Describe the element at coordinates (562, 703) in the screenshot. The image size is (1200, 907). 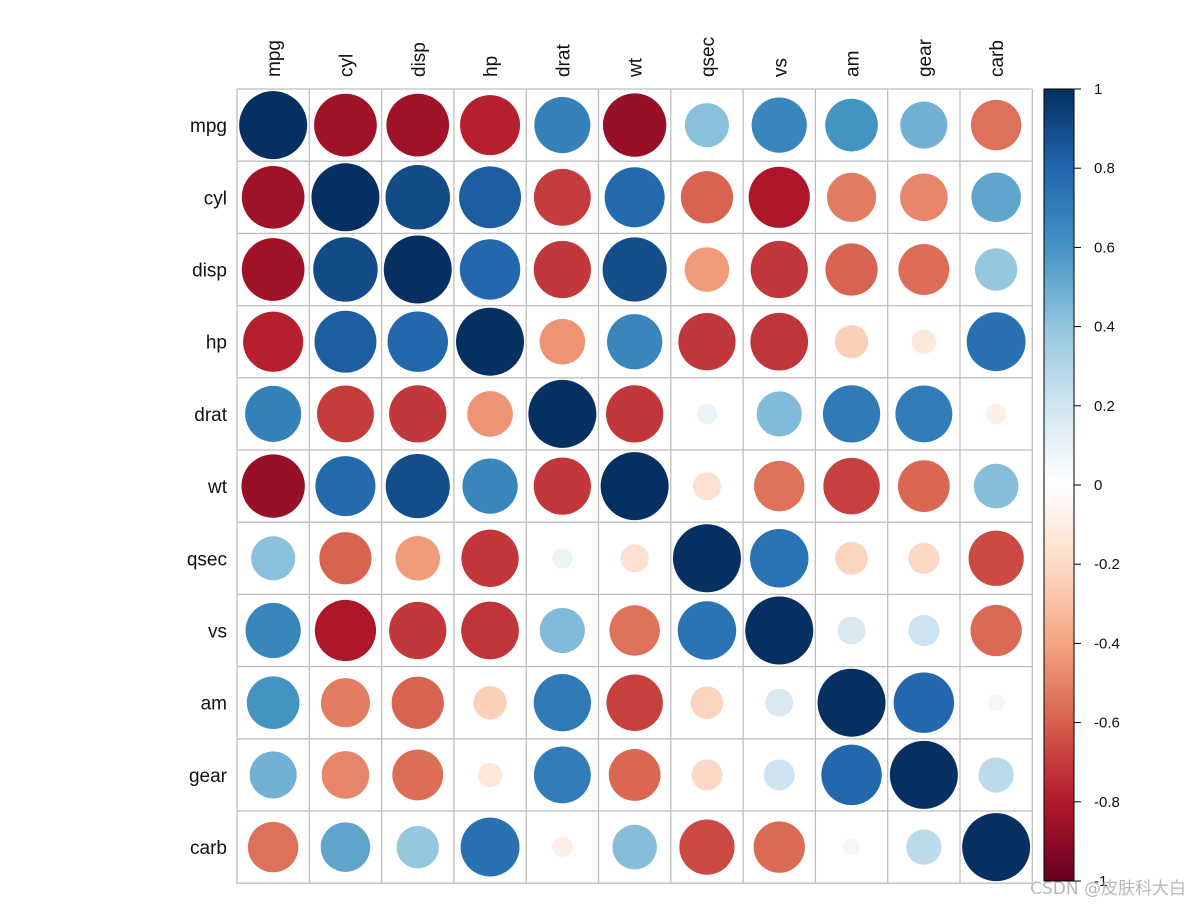
I see `corr-circle-am-drat` at that location.